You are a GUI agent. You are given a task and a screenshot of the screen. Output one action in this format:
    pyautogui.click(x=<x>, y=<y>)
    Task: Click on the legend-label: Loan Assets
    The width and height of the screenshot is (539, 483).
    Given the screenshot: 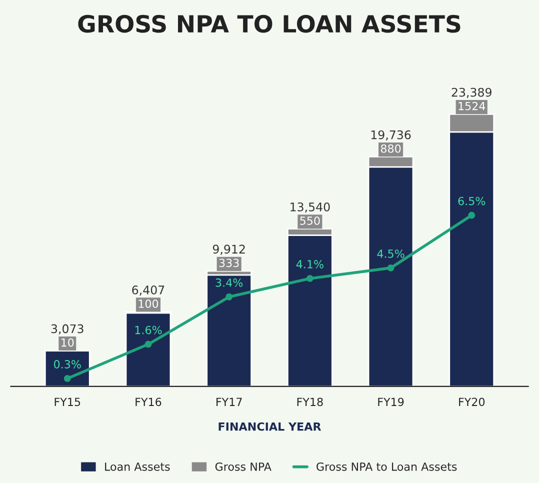 What is the action you would take?
    pyautogui.click(x=137, y=466)
    